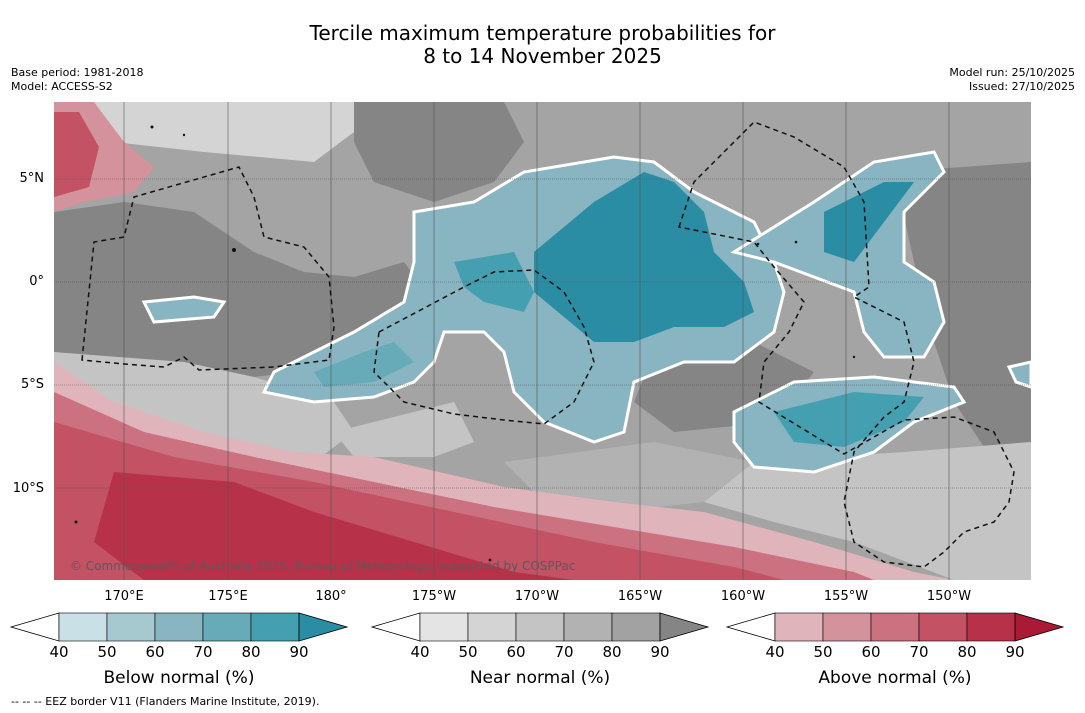 The image size is (1085, 713). Describe the element at coordinates (28, 488) in the screenshot. I see `lat-label-10s: 10°S` at that location.